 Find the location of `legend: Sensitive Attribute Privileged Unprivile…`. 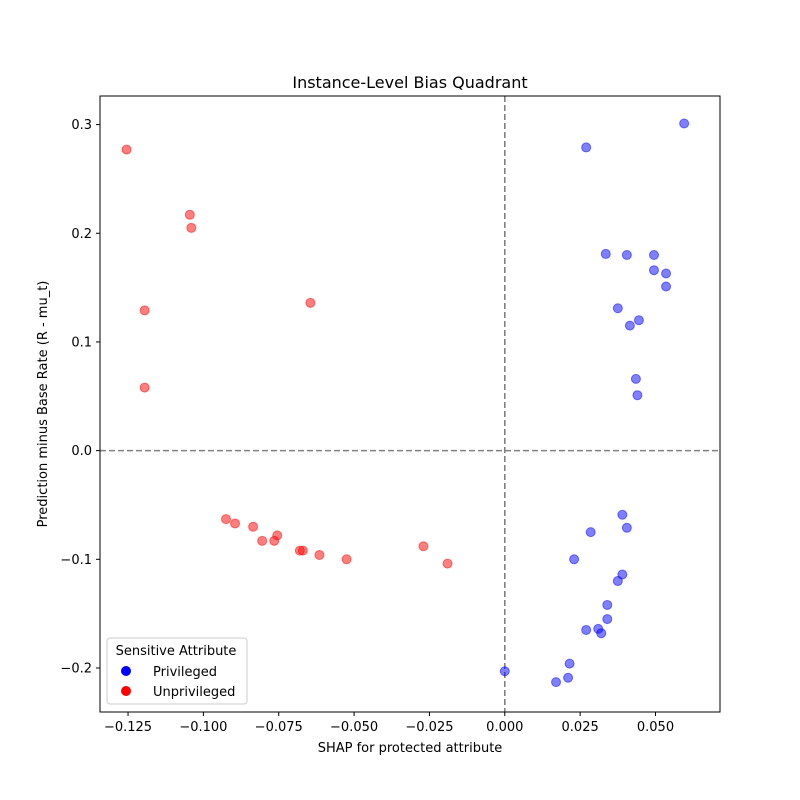

legend: Sensitive Attribute Privileged Unprivile… is located at coordinates (177, 671).